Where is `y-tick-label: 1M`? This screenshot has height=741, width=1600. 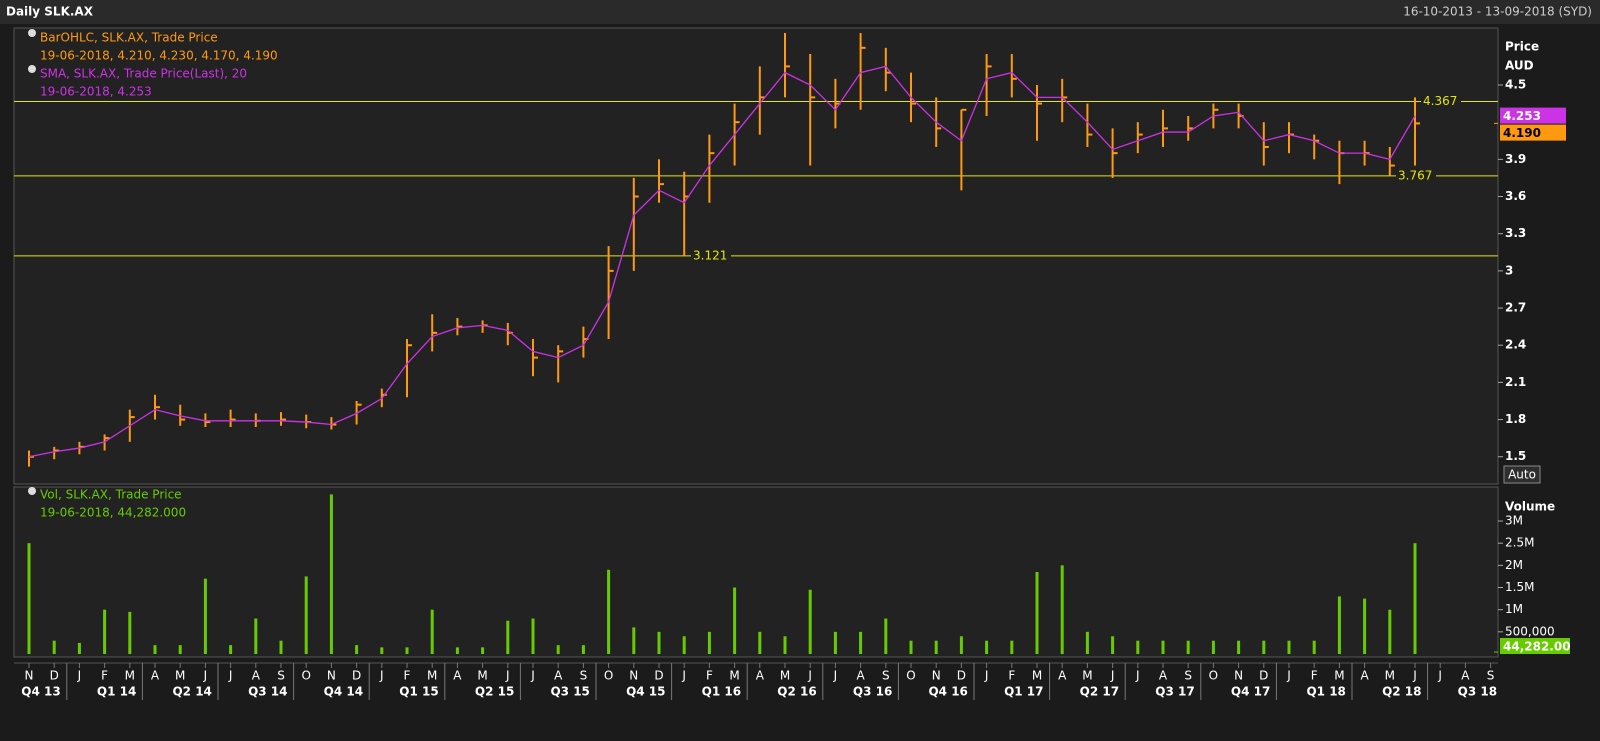
y-tick-label: 1M is located at coordinates (1514, 609).